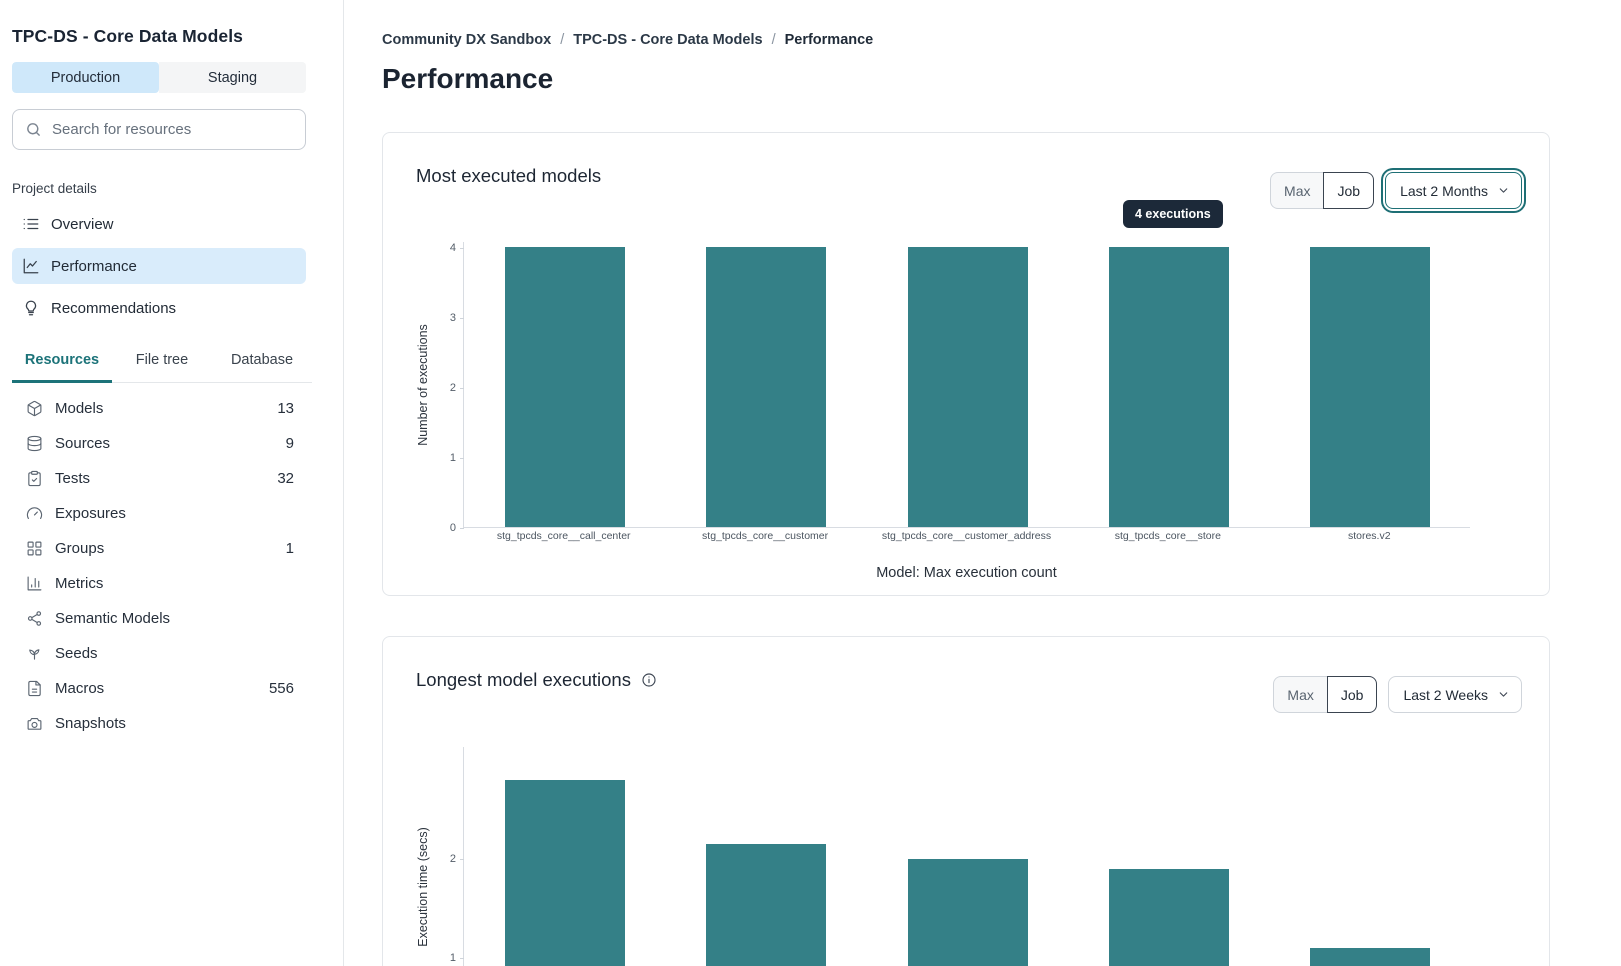  Describe the element at coordinates (94, 266) in the screenshot. I see `sidebar-item-label: Performance` at that location.